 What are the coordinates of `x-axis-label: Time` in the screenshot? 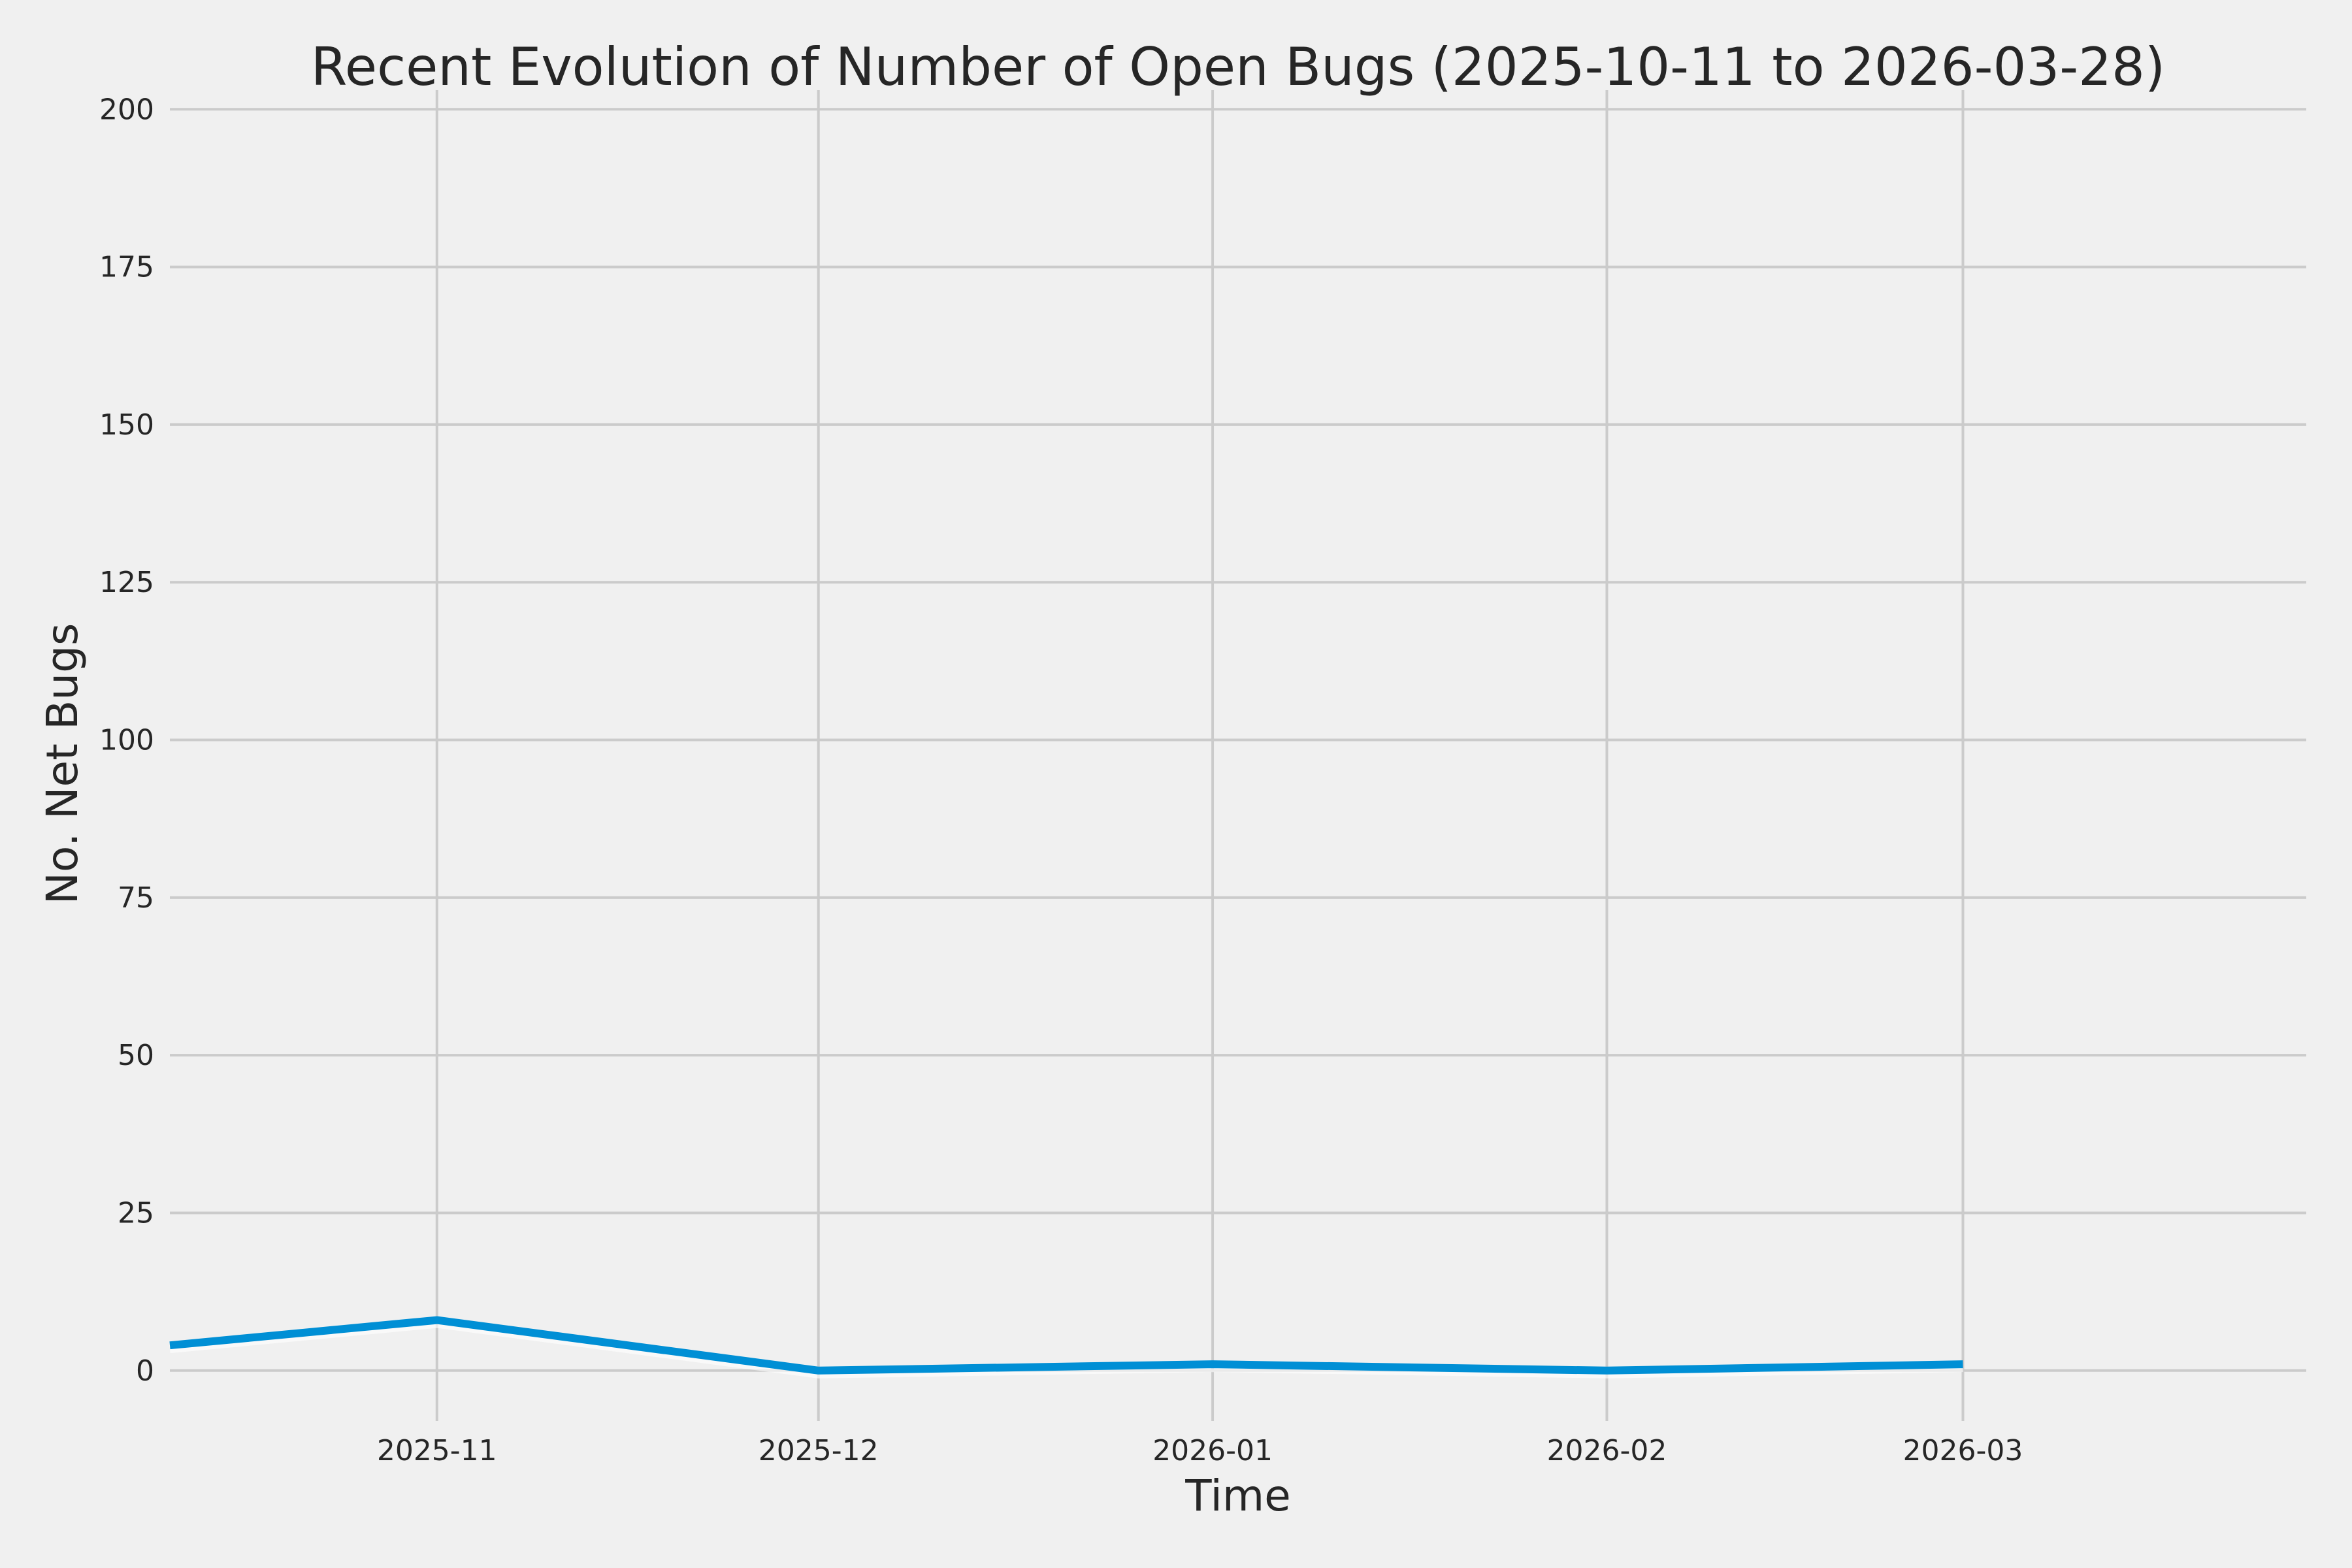 It's located at (1237, 1496).